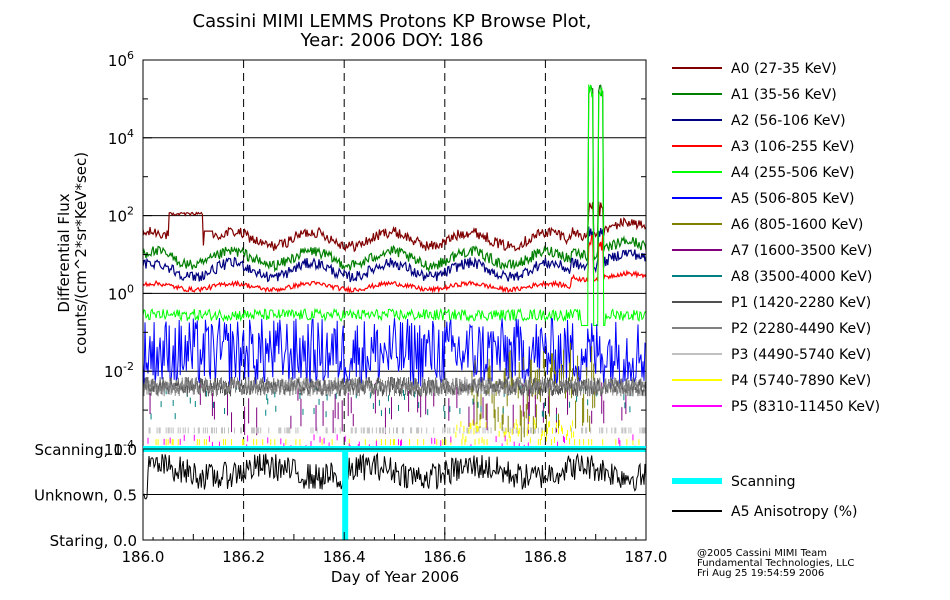  What do you see at coordinates (394, 476) in the screenshot?
I see `series-line-anisotropy` at bounding box center [394, 476].